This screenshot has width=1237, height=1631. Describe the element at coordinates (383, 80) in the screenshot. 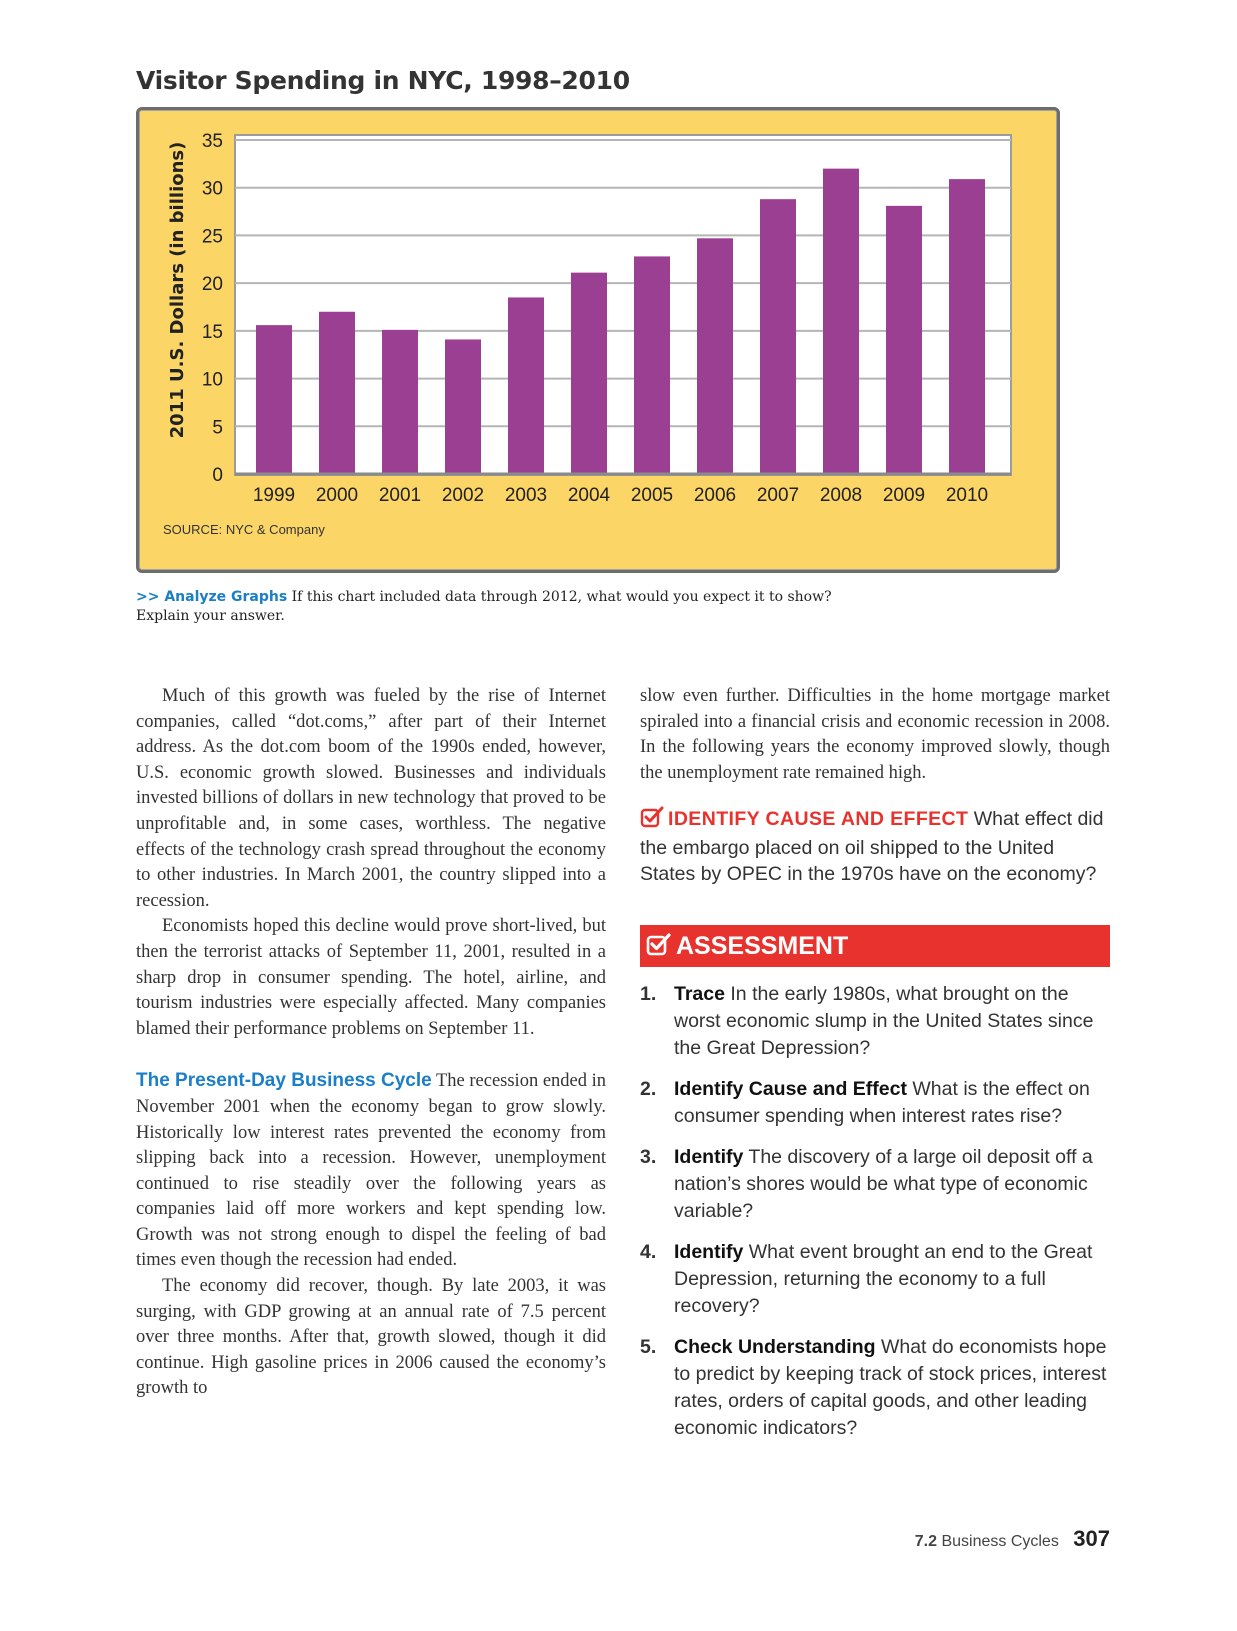

I see `chart-title: Visitor Spending in NYC, 1998–2010` at that location.